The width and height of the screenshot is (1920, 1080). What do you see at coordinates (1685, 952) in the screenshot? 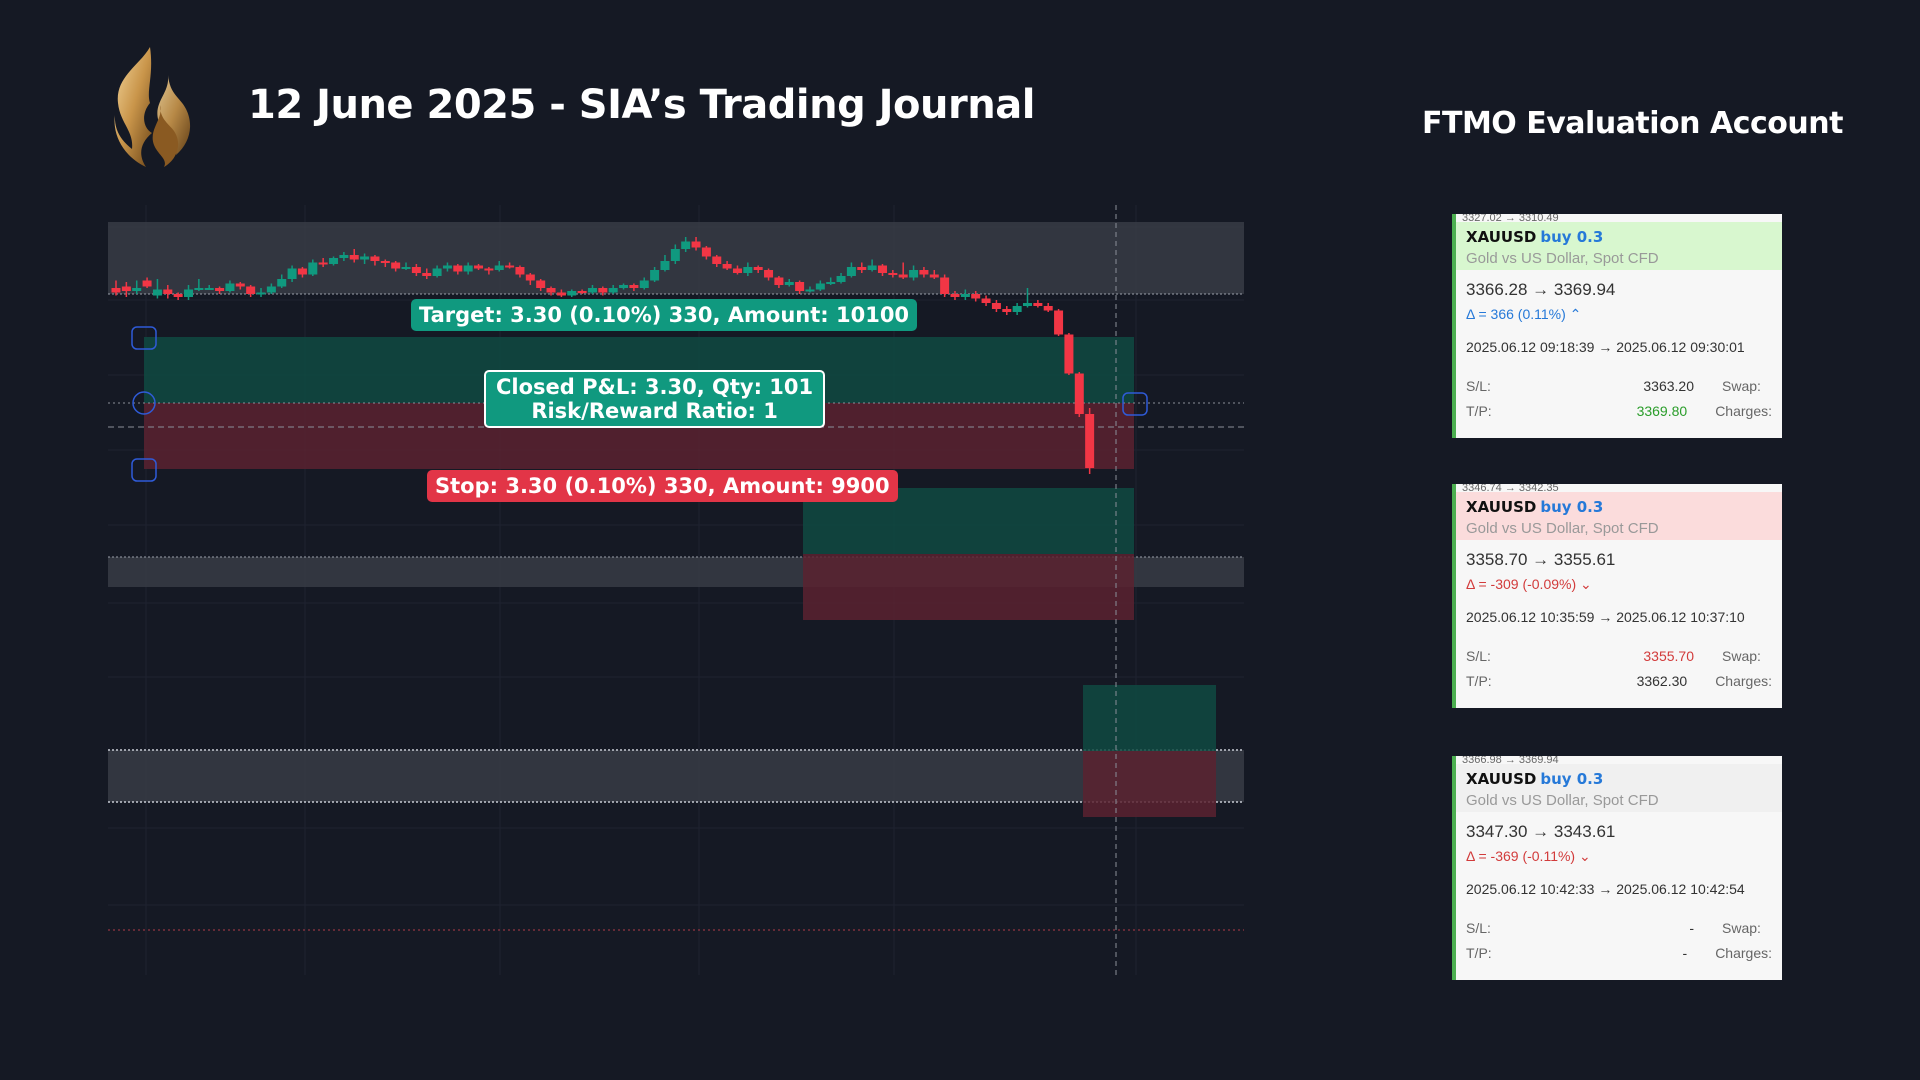
I see `tp-value: -` at bounding box center [1685, 952].